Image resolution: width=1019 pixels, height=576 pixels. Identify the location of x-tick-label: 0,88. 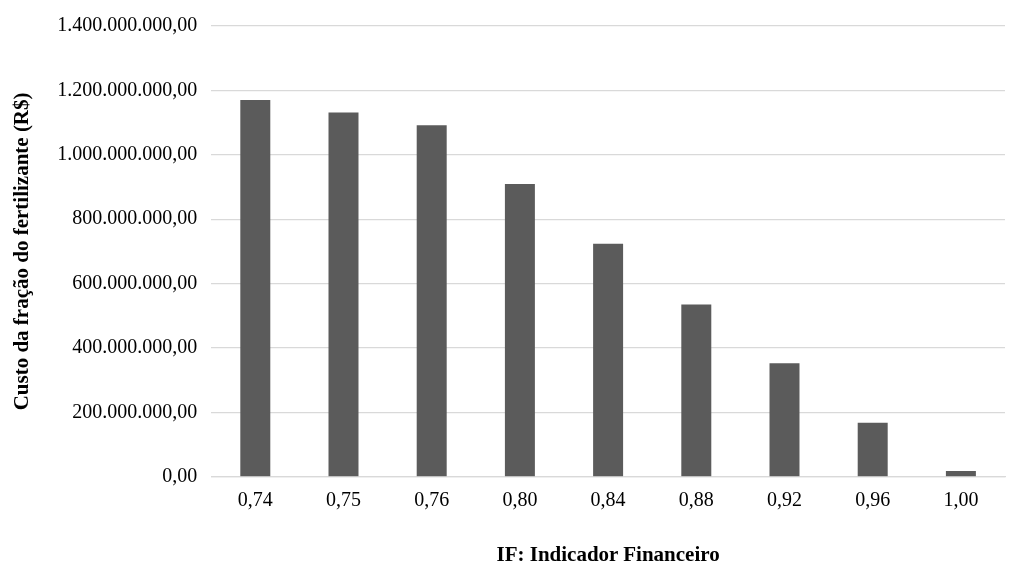
(696, 499).